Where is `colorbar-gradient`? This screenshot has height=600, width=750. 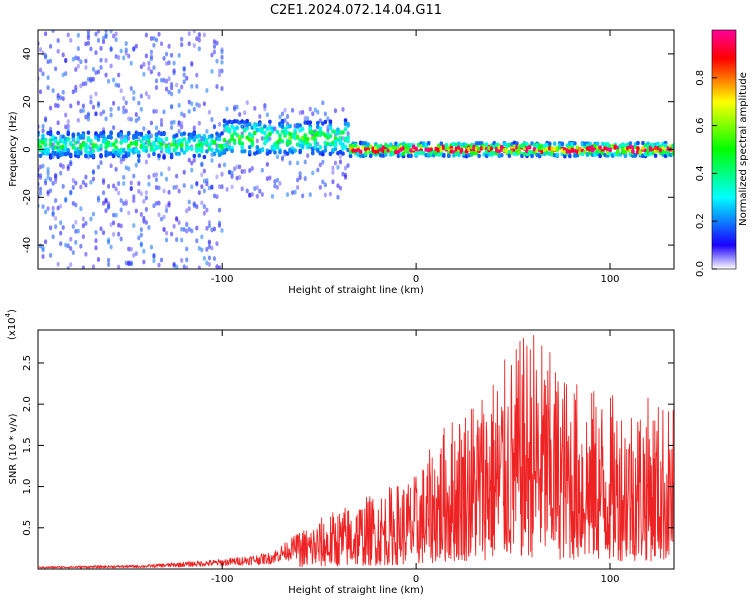
colorbar-gradient is located at coordinates (724, 149).